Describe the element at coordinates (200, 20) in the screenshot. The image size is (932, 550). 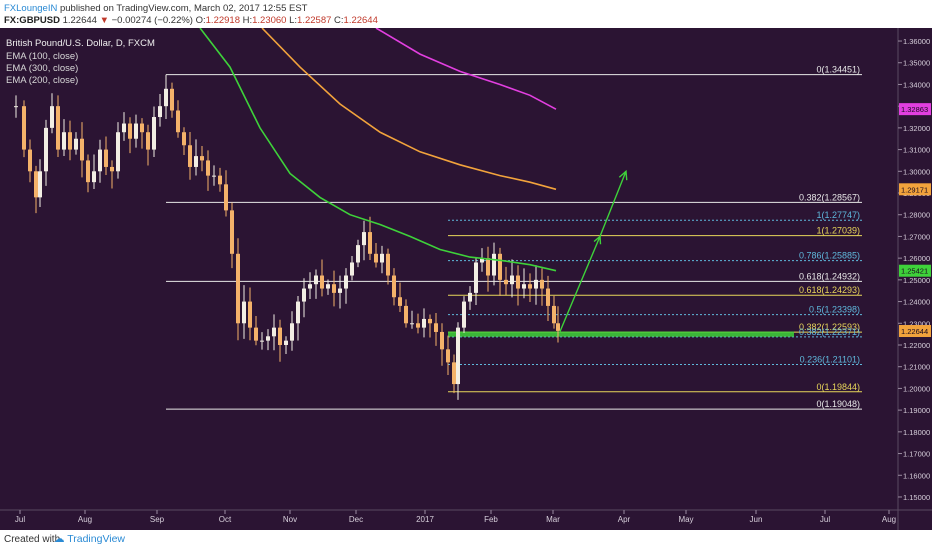
I see `open-label: O:` at that location.